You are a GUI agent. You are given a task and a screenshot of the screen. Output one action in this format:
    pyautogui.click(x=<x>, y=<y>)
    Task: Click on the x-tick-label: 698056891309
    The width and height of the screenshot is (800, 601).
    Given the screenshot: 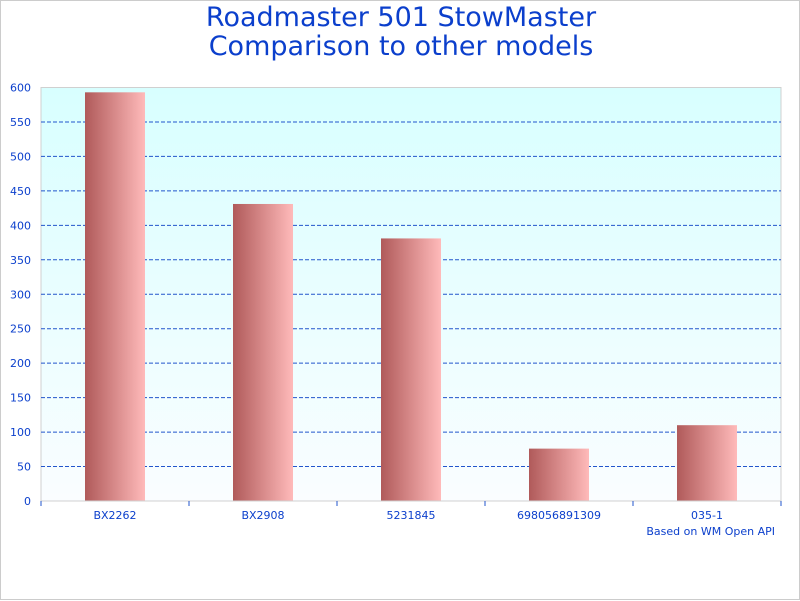 What is the action you would take?
    pyautogui.click(x=559, y=515)
    